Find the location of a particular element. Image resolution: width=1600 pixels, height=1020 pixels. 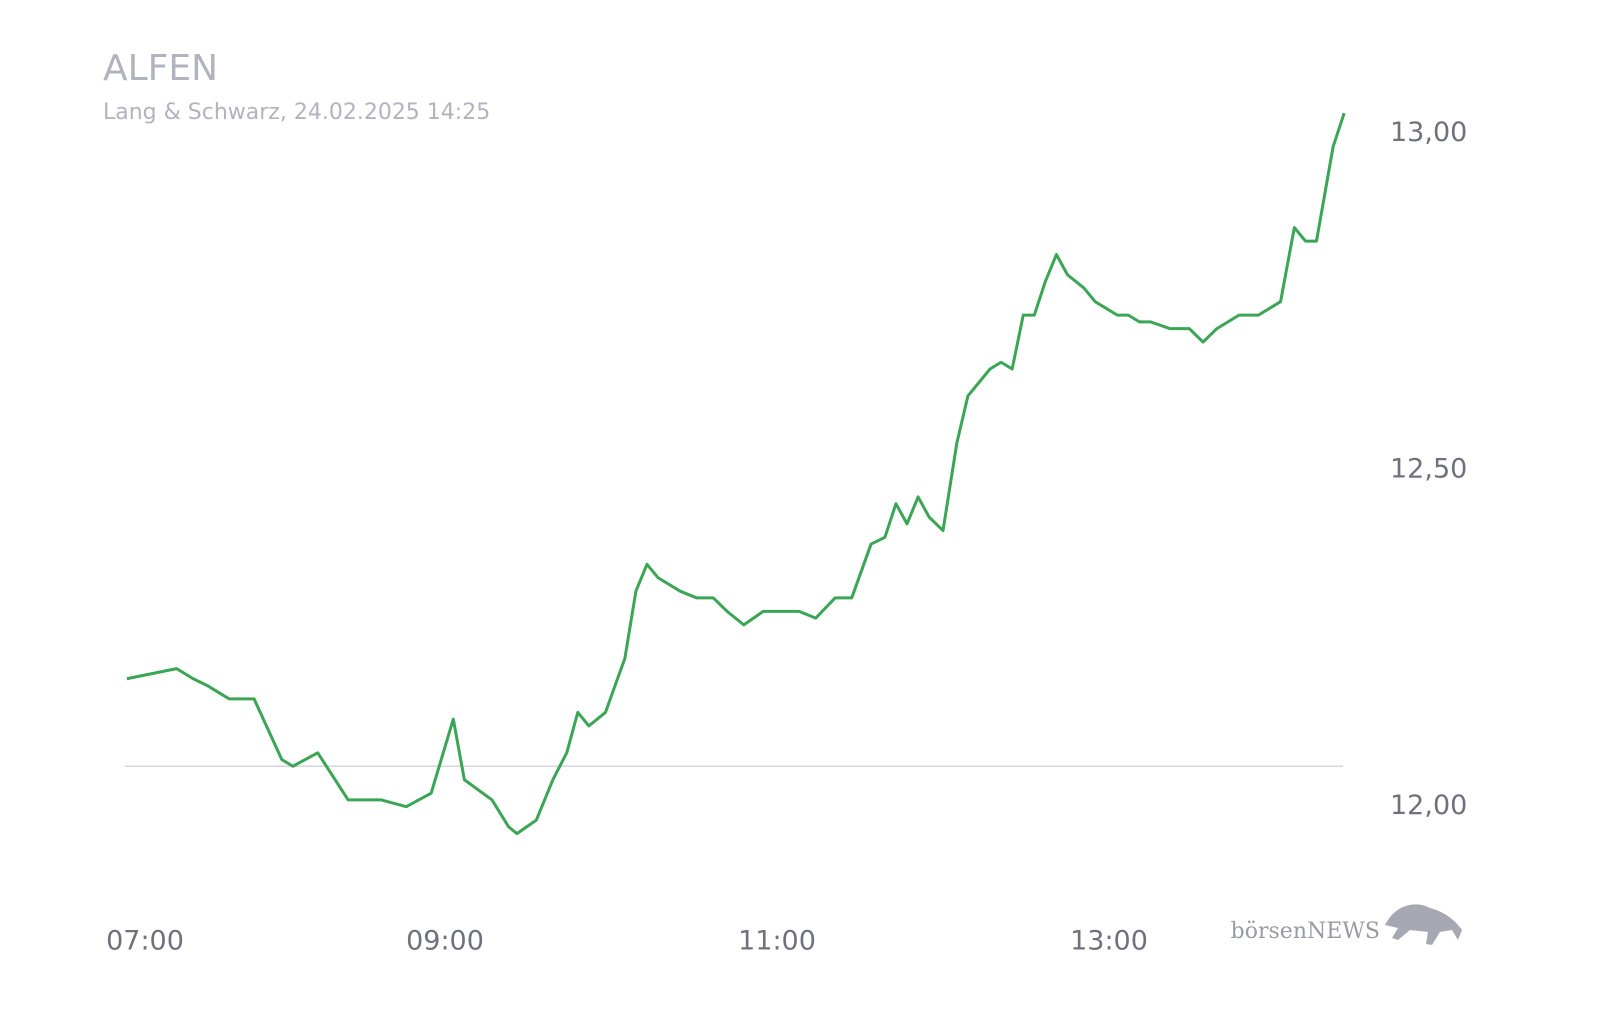

watermark-logo is located at coordinates (1423, 924).